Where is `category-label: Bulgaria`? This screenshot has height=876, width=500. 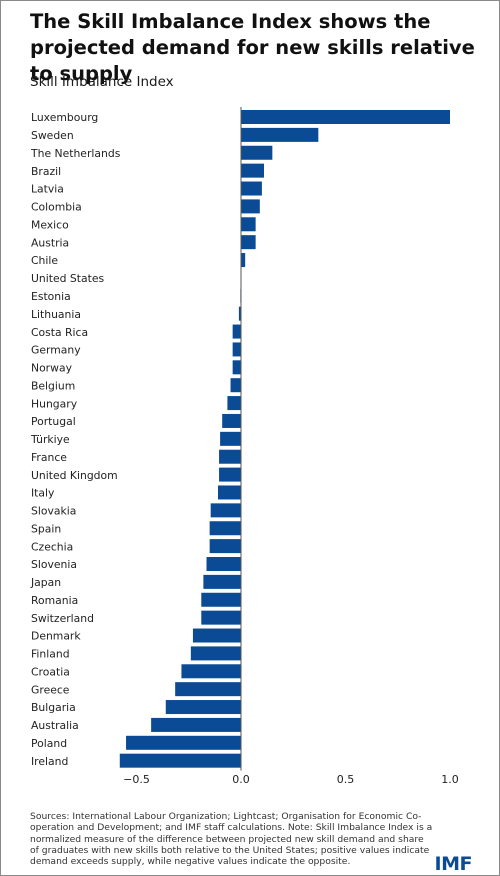 category-label: Bulgaria is located at coordinates (53, 707).